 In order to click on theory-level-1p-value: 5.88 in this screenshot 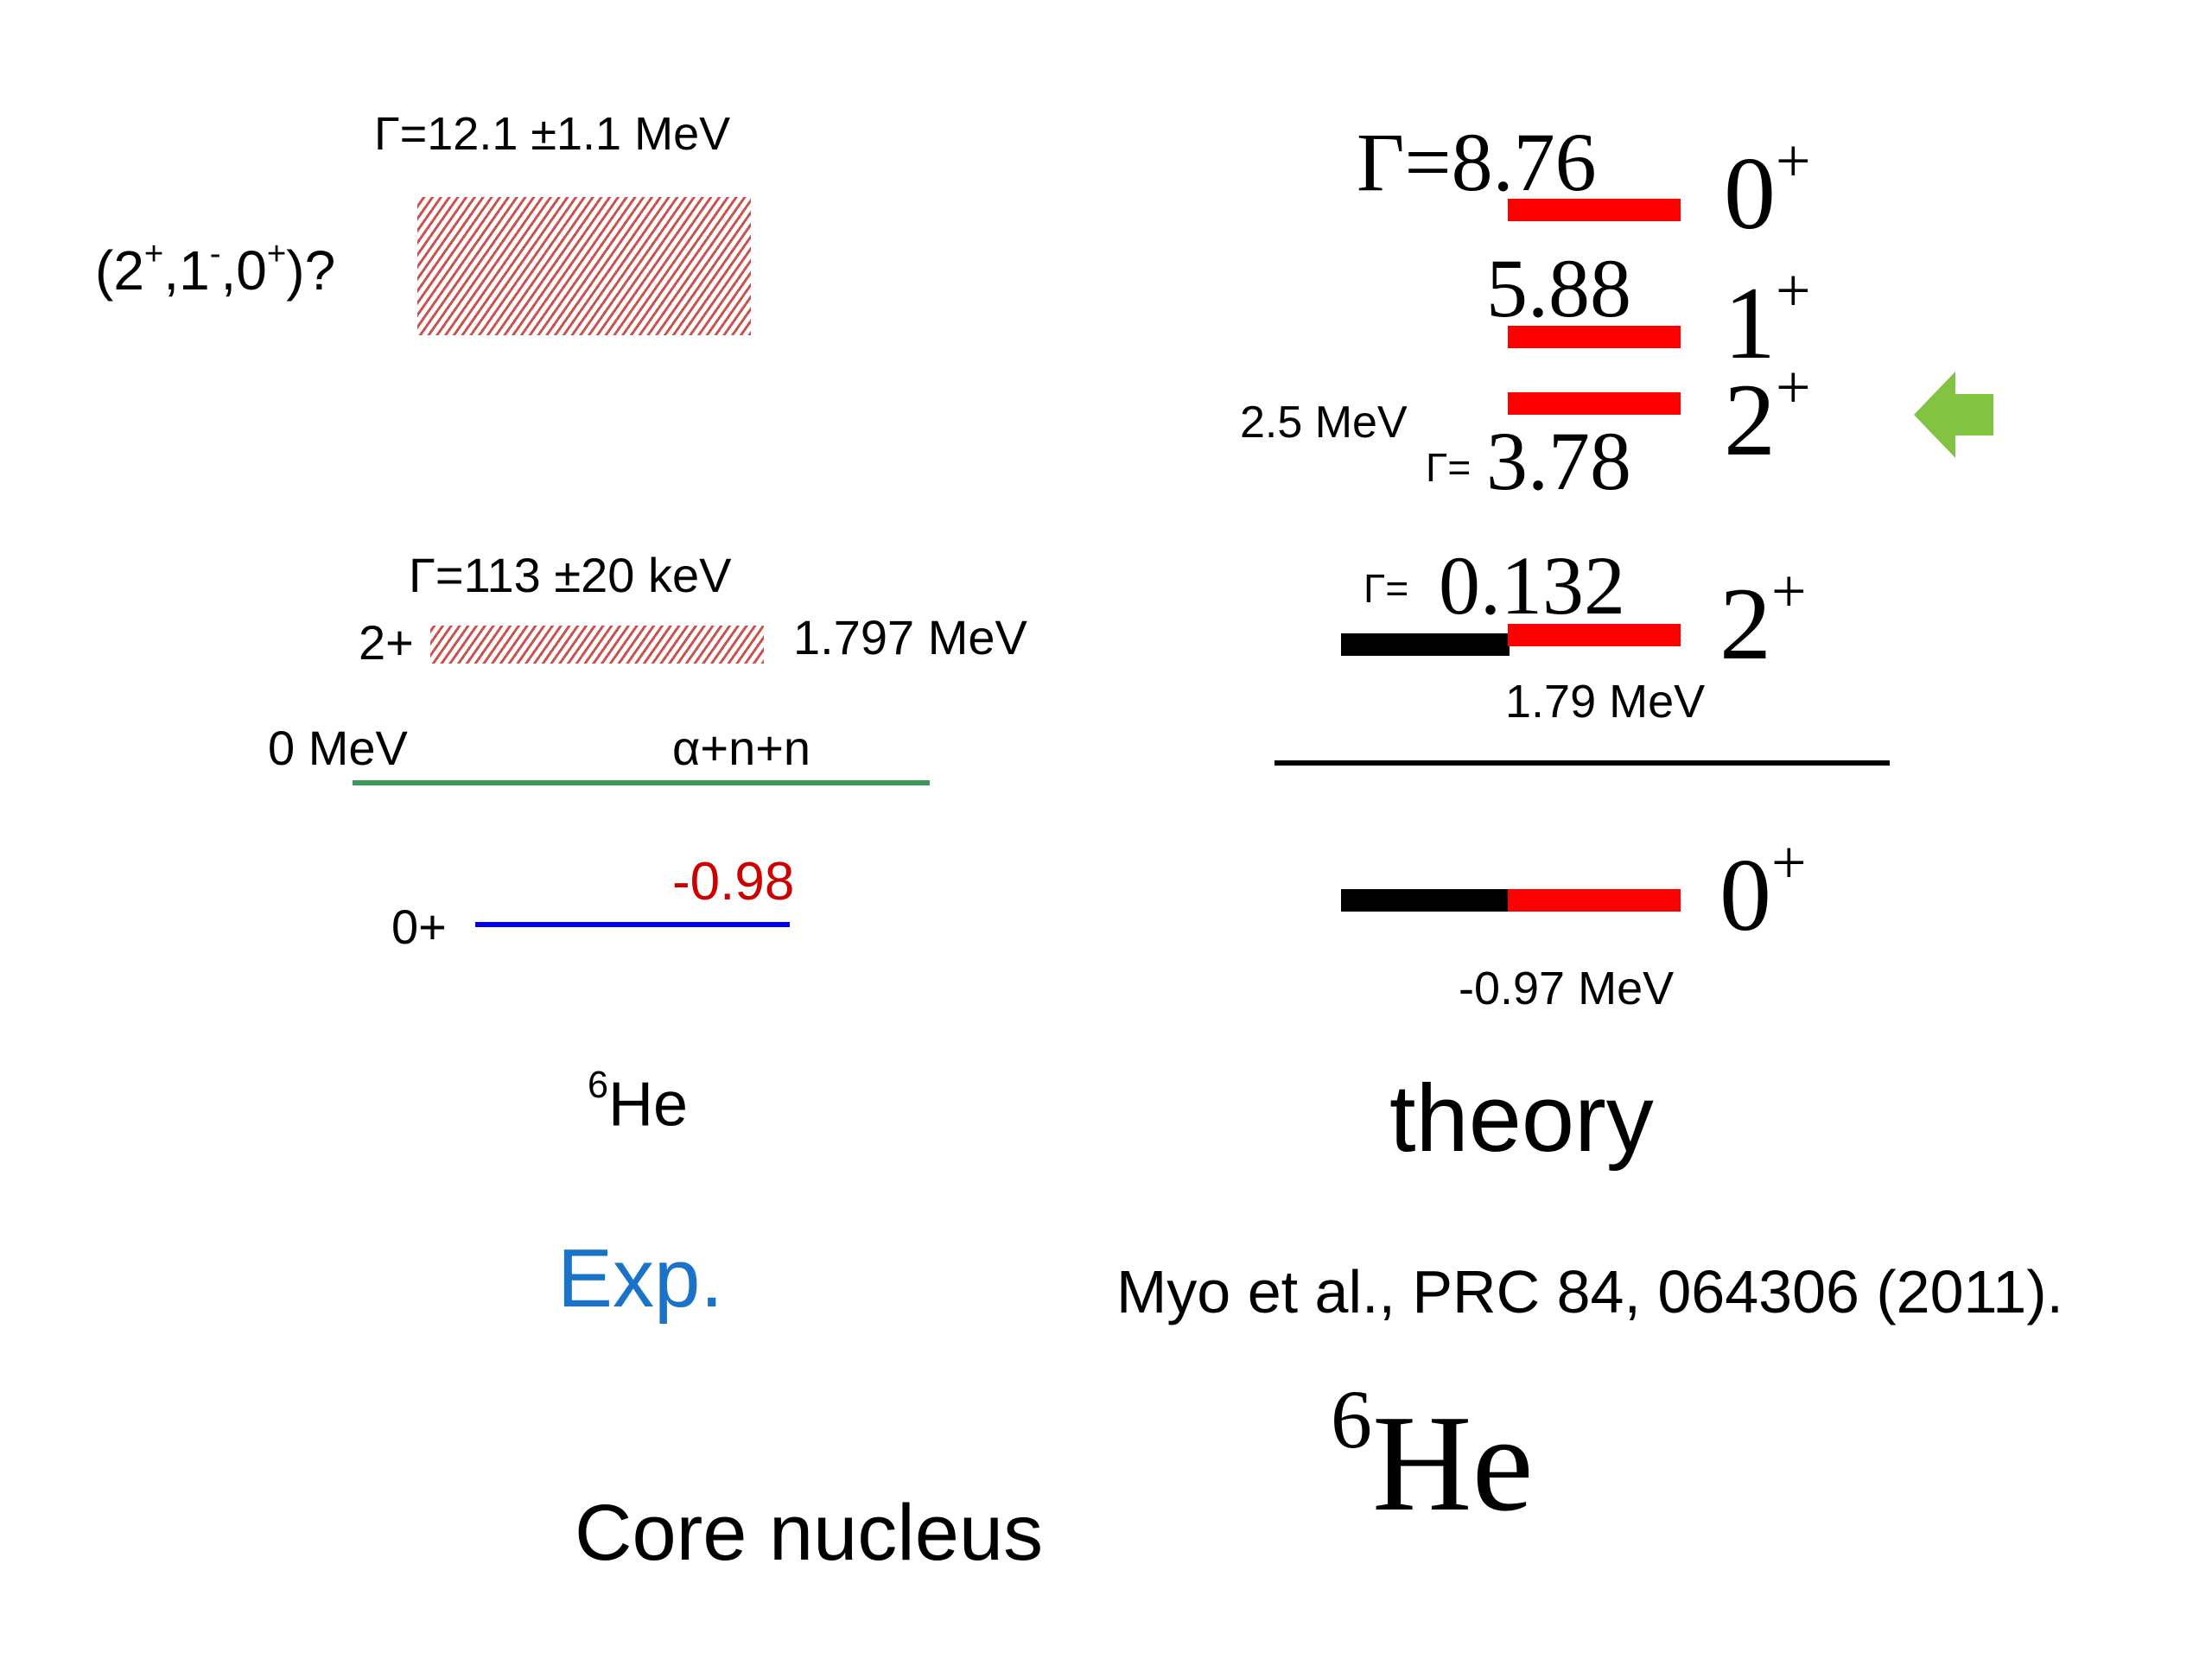, I will do `click(1558, 288)`.